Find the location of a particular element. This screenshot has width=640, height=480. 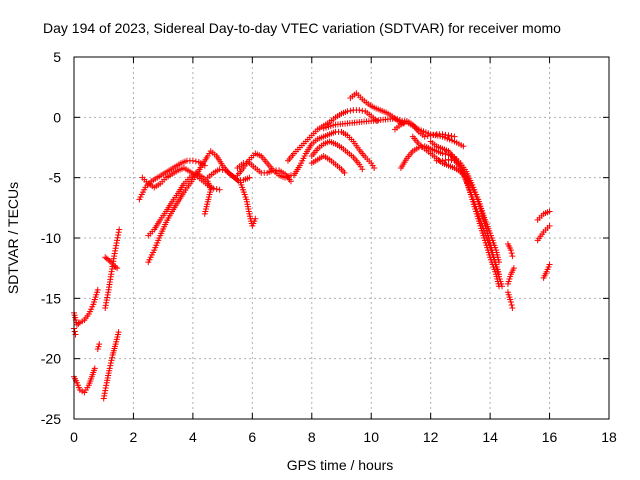

y-tick-label: -20 is located at coordinates (51, 359).